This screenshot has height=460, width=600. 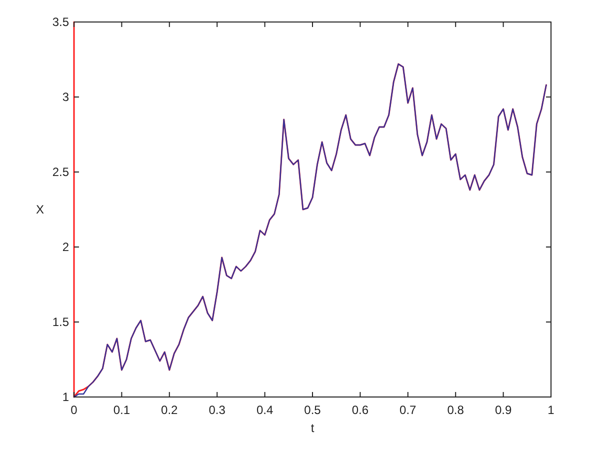 I want to click on x-tick-label: 0.8, so click(x=455, y=410).